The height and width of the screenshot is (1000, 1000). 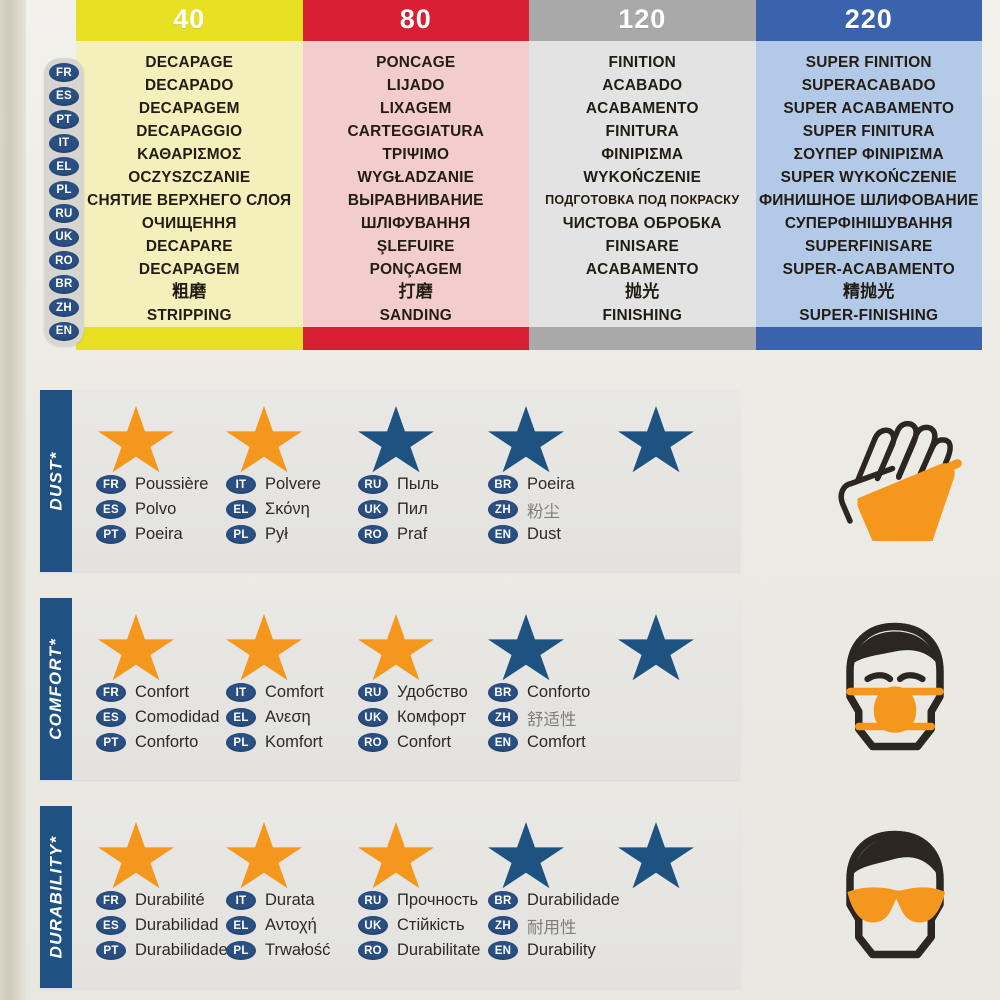 I want to click on grit-term: SUPER-ACABAMENTO, so click(x=868, y=269).